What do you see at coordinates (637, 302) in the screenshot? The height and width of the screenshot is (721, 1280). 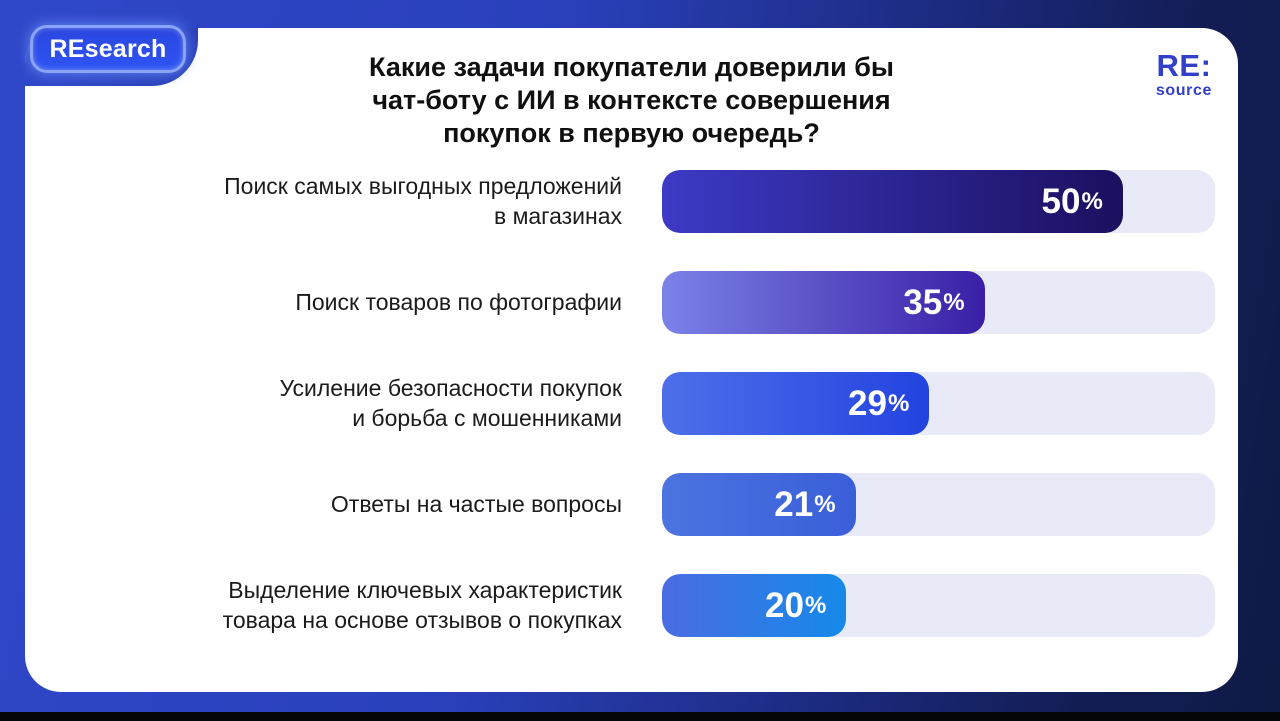 I see `bar-row: Поиск товаров по фотографии 35%` at bounding box center [637, 302].